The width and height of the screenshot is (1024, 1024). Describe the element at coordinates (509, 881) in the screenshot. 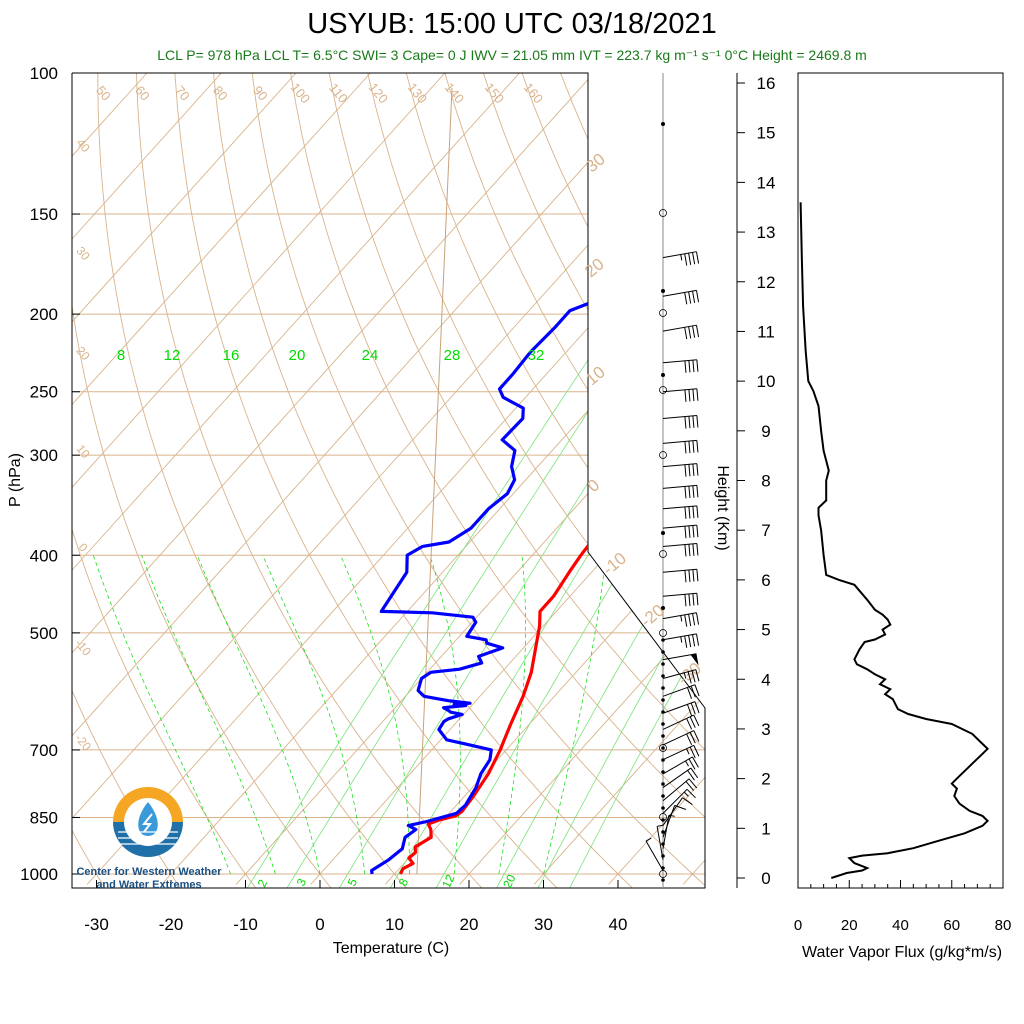

I see `mixing-ratio-bottom-label: 20` at that location.